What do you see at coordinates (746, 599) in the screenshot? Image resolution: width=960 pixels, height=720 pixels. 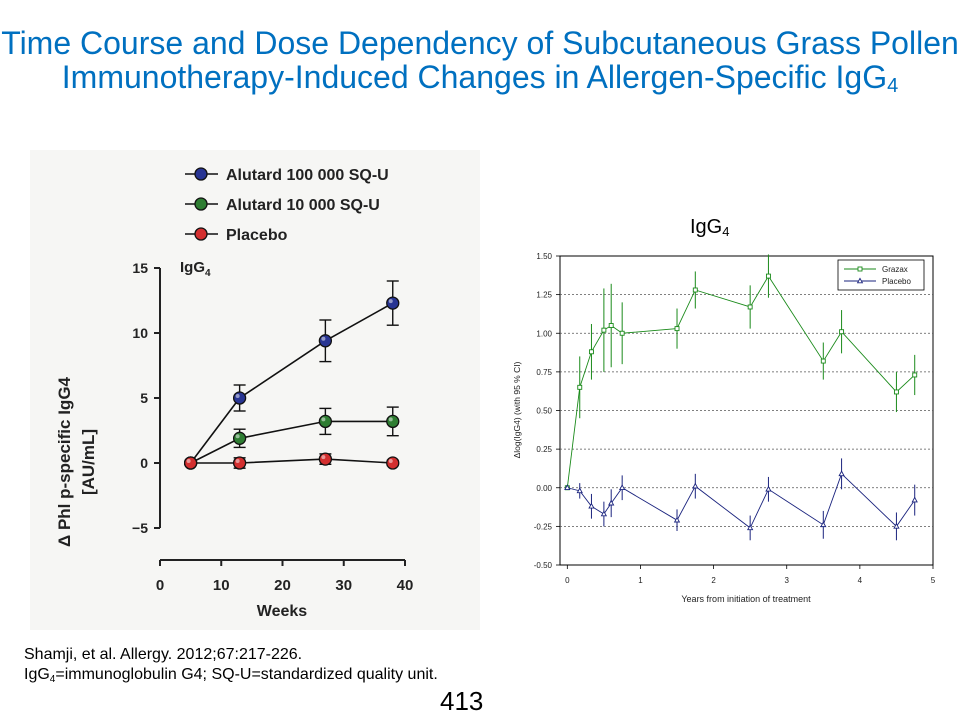 I see `right-chart-x-label: Years from initiation of treatment` at bounding box center [746, 599].